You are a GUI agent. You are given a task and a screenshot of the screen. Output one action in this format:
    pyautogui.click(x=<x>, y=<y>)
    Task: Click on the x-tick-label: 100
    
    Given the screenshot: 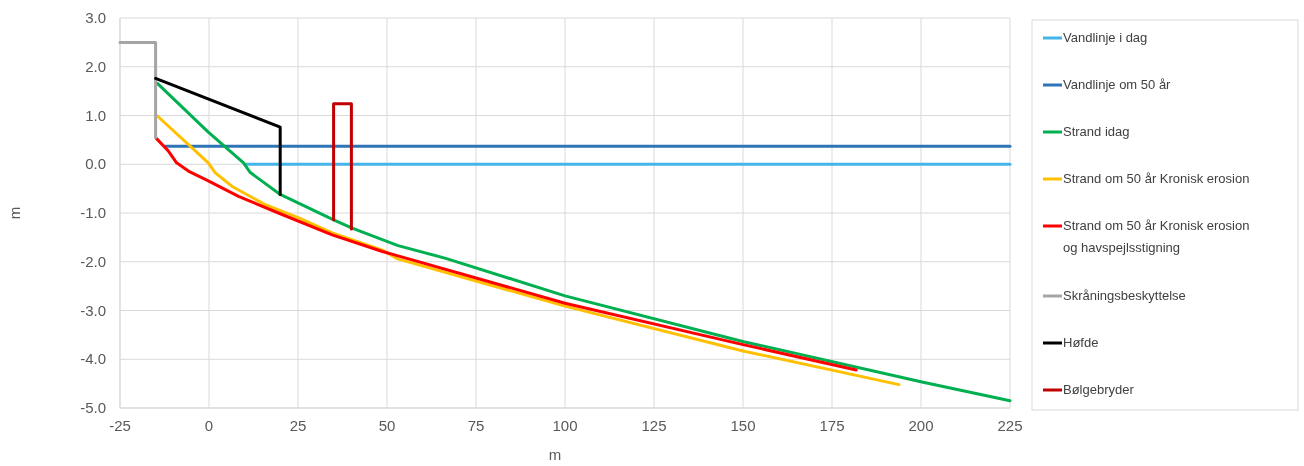 What is the action you would take?
    pyautogui.click(x=565, y=425)
    